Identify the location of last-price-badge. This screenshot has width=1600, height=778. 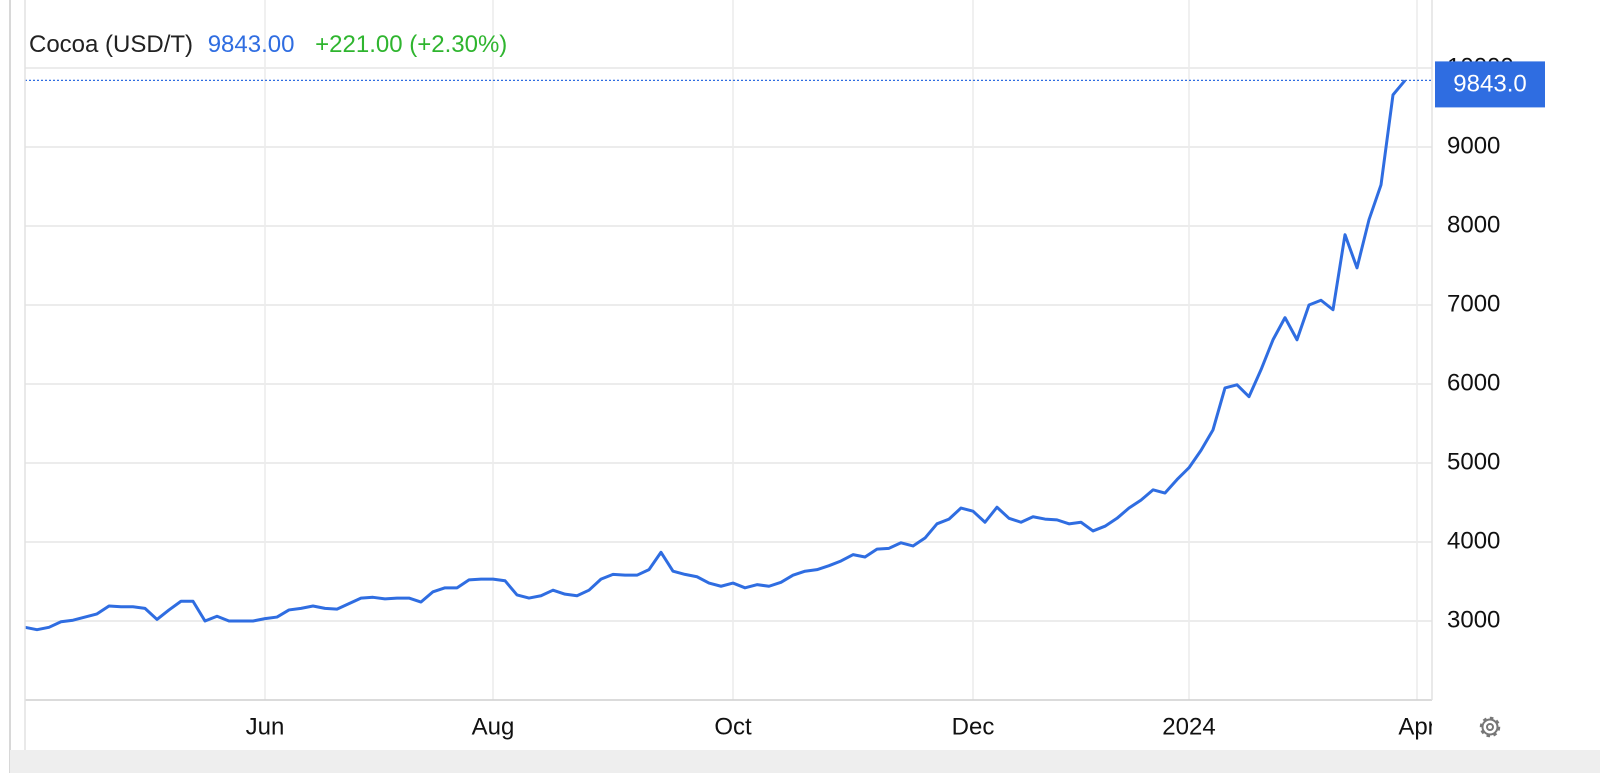
(1490, 84).